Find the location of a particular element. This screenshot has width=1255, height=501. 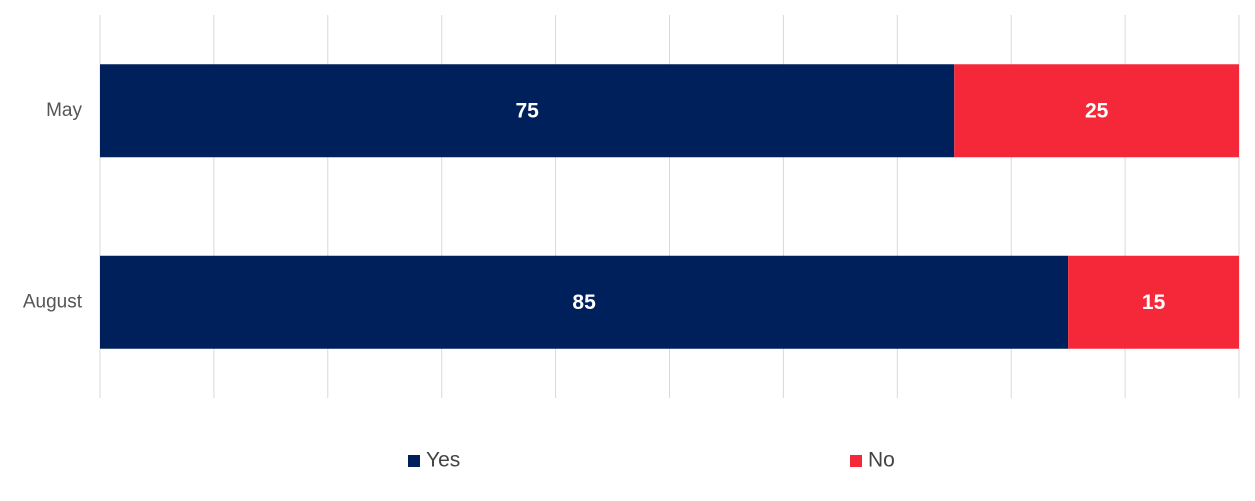

legend-label: No is located at coordinates (881, 460).